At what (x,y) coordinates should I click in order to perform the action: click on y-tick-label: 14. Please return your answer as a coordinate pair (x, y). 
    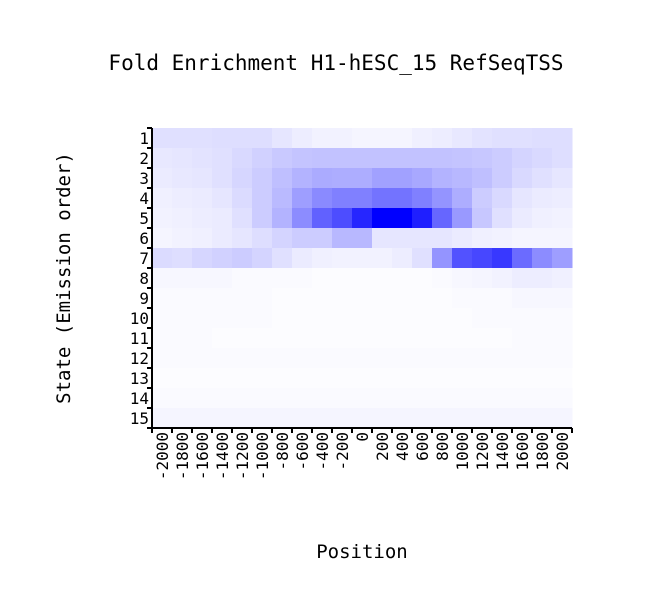
    Looking at the image, I should click on (139, 398).